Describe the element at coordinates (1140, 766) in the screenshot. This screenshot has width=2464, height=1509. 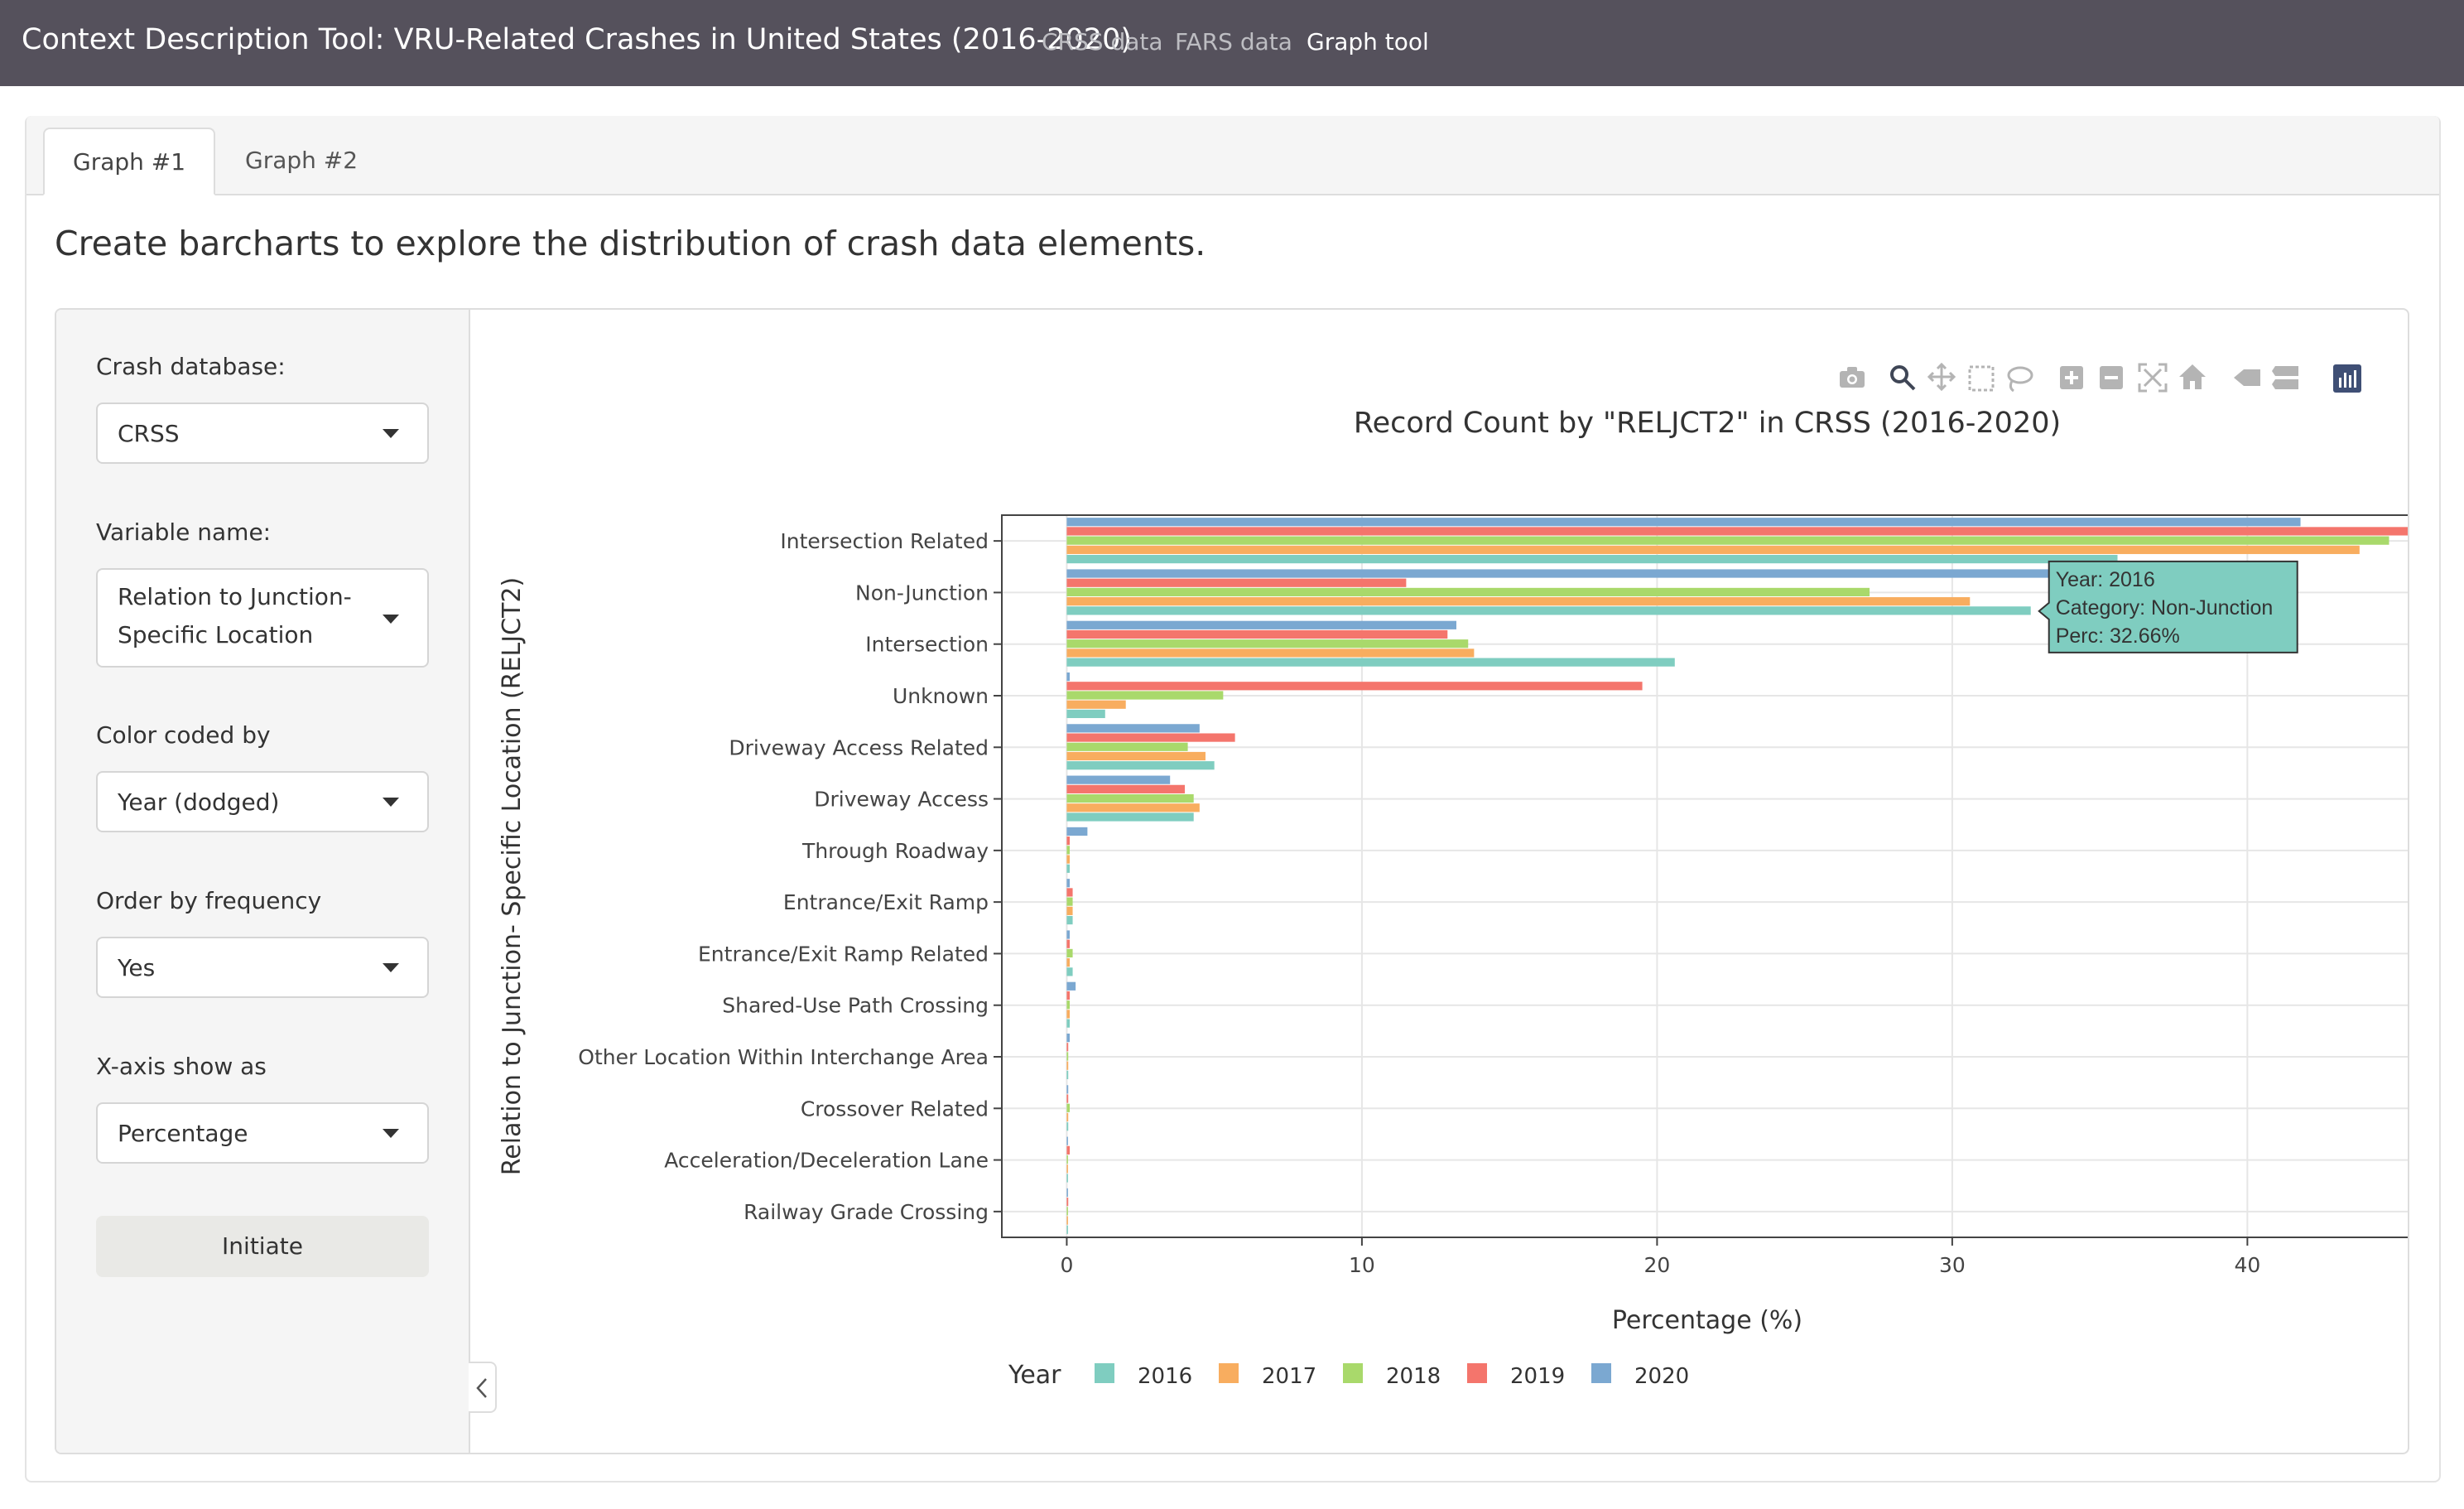
I see `bar-driveway-access-related-2016` at that location.